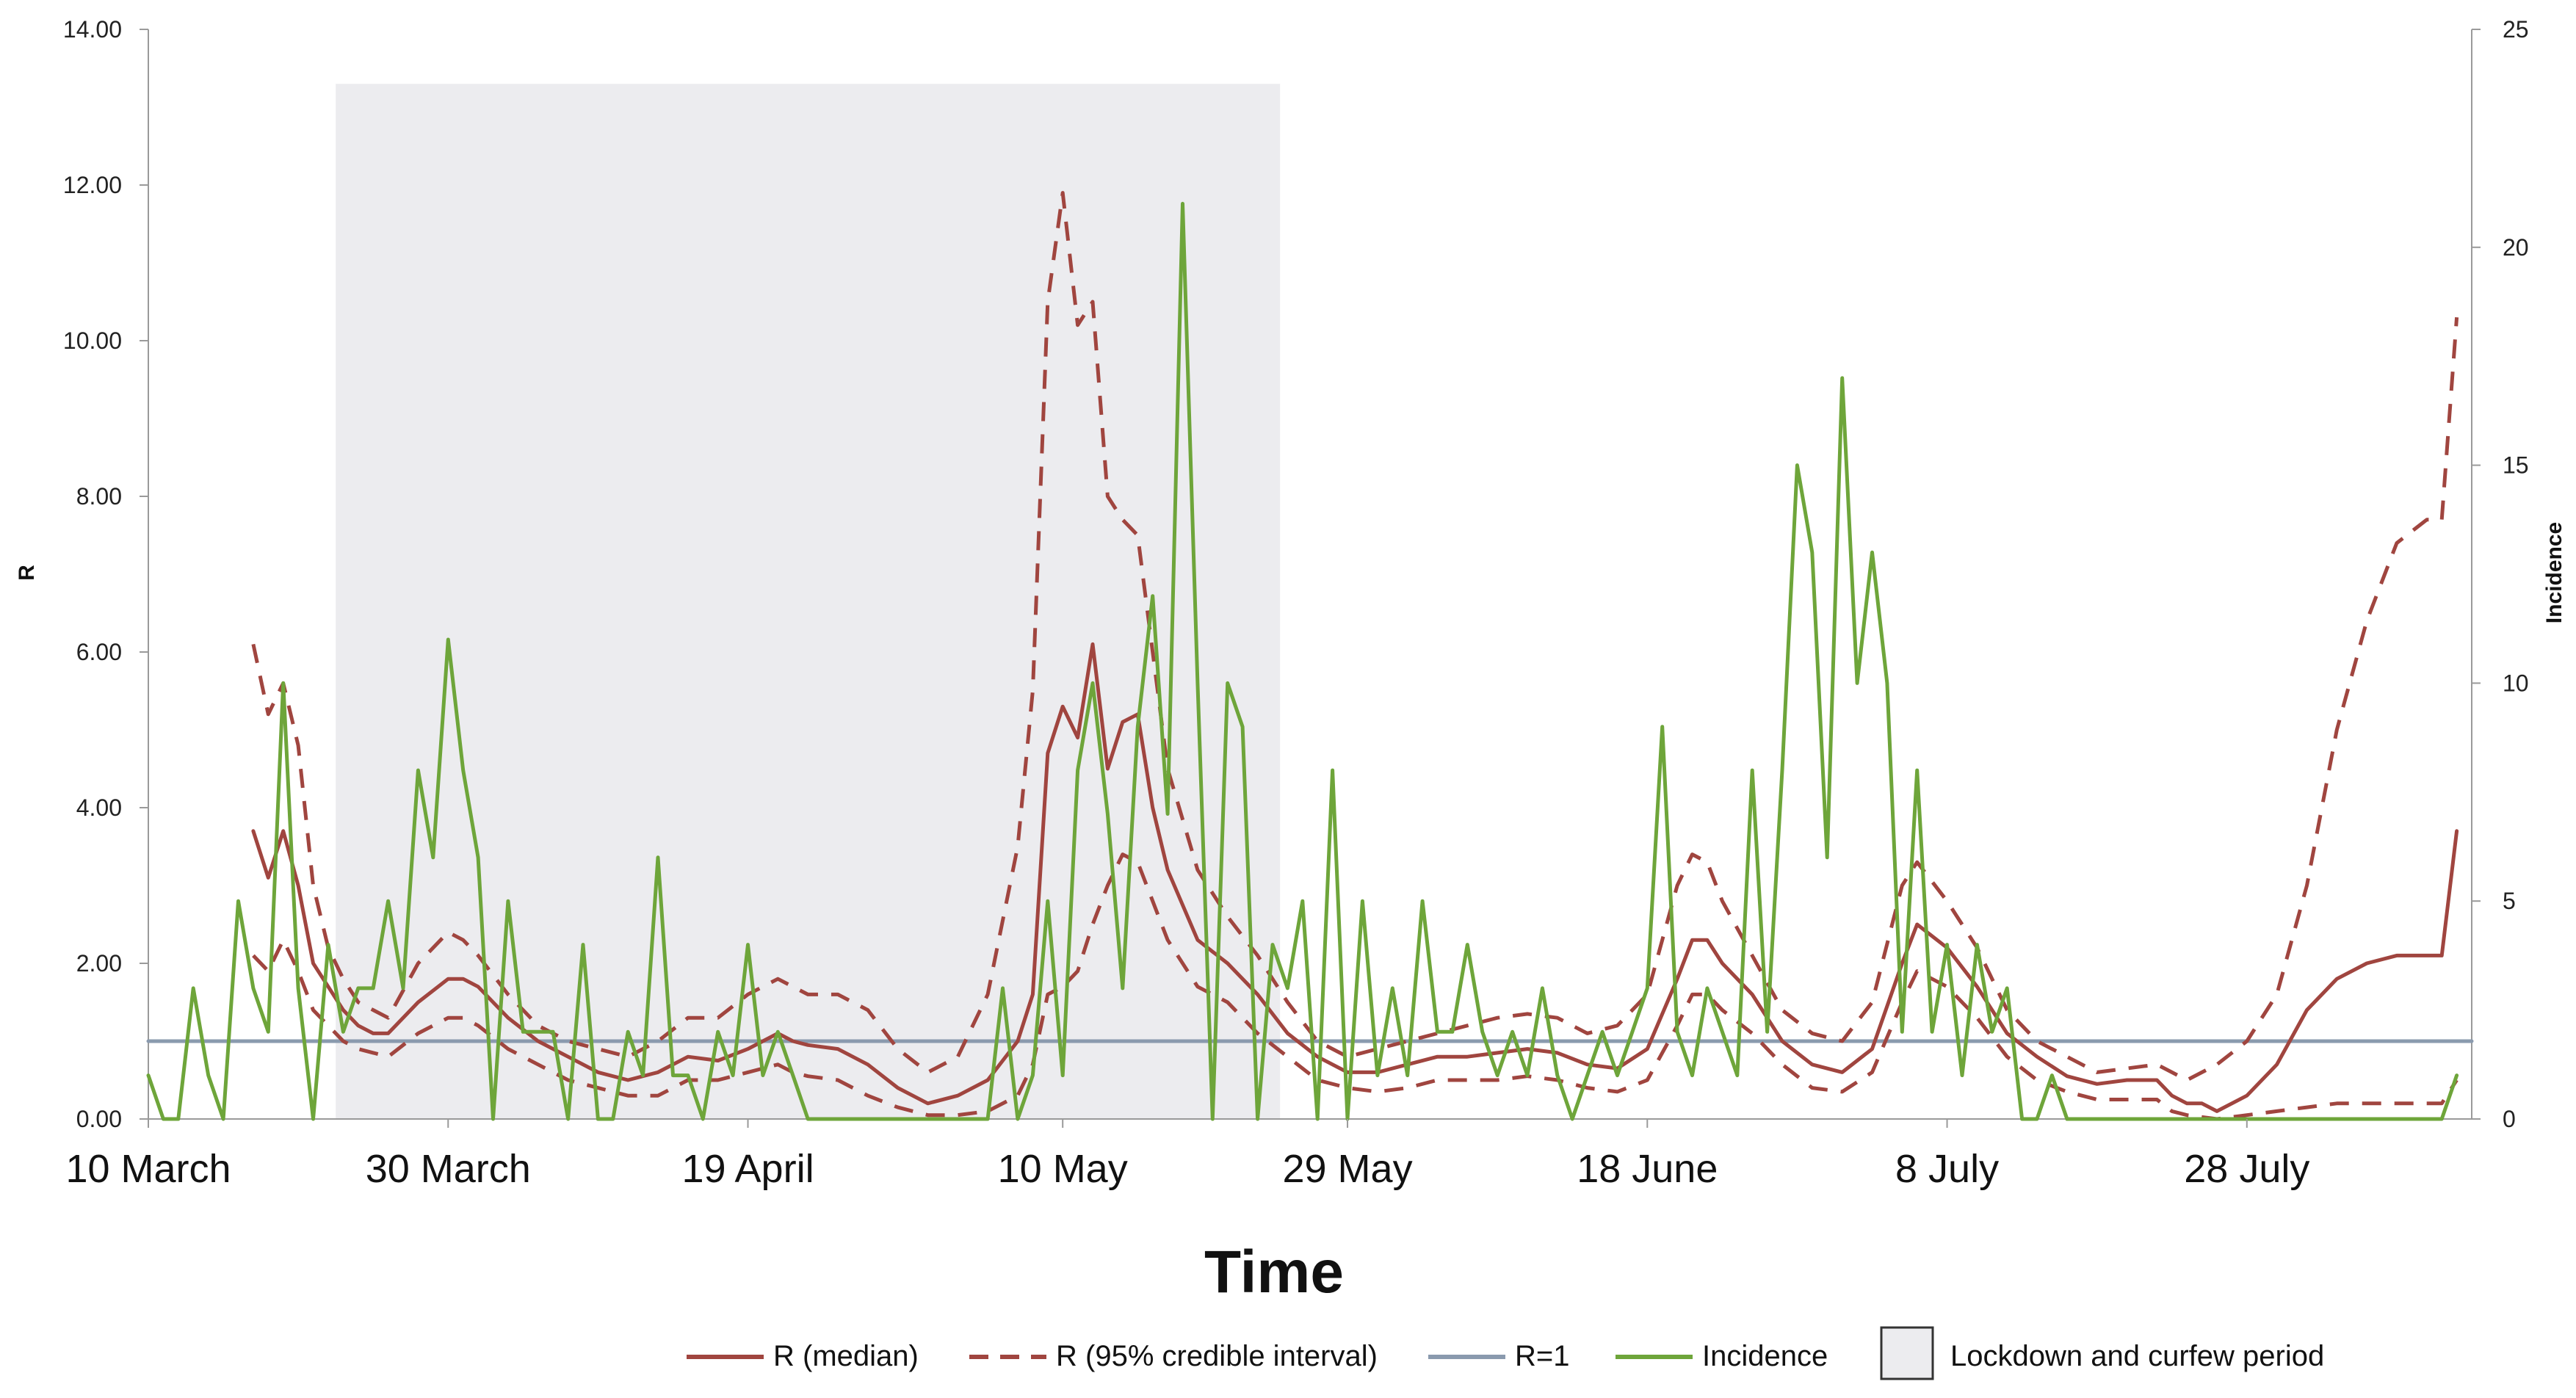 The width and height of the screenshot is (2576, 1398). I want to click on legend-label: R (median), so click(846, 1356).